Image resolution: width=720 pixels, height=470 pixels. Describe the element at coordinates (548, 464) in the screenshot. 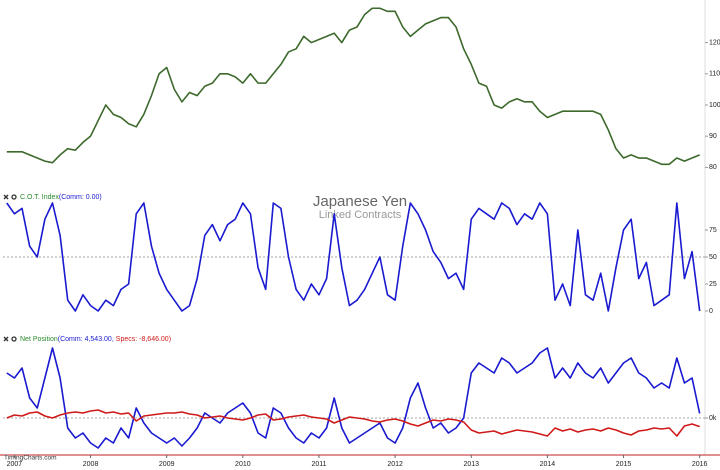

I see `x-tick-label: 2014` at that location.